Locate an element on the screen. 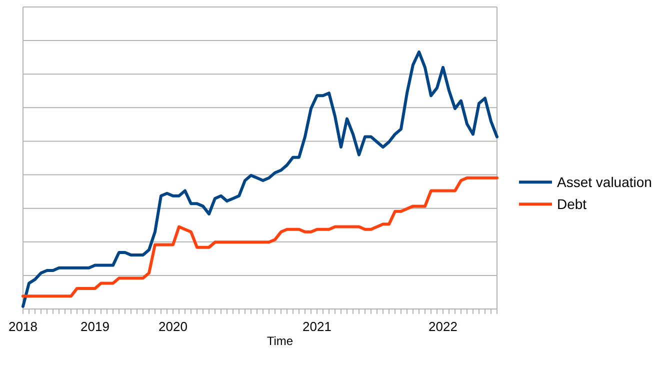 This screenshot has height=377, width=665. x-tick-label: 2019 is located at coordinates (95, 326).